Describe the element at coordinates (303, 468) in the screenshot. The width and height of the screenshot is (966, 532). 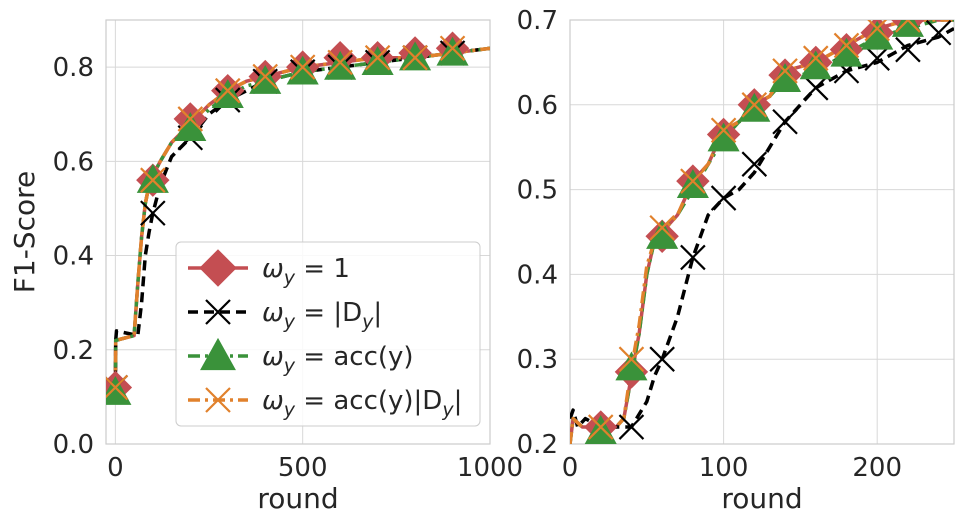
I see `x-tick-label: 500` at that location.